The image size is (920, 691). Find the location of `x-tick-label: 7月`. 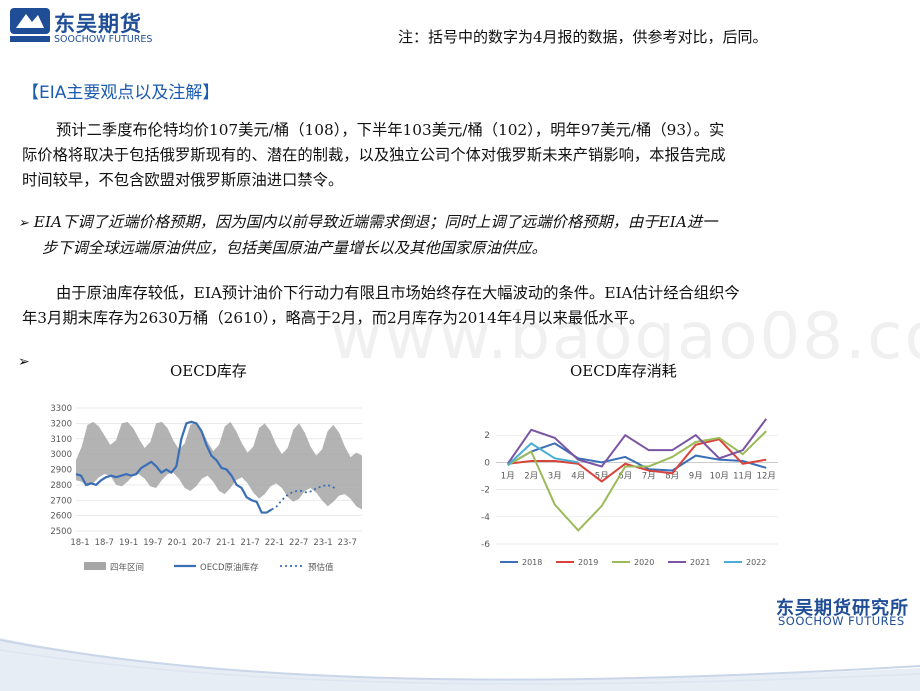

x-tick-label: 7月 is located at coordinates (649, 476).